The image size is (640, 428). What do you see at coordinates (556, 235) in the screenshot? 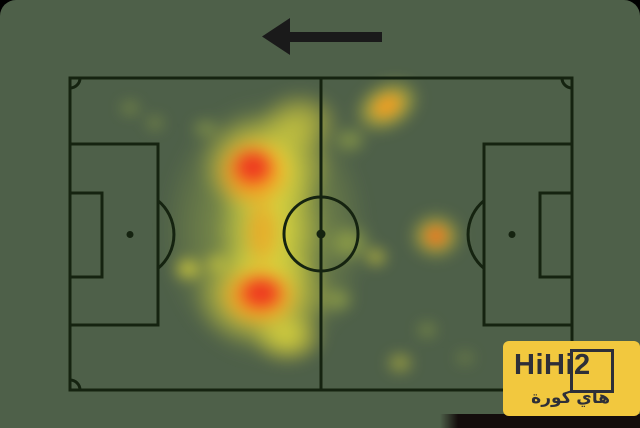
I see `right-goal-area` at bounding box center [556, 235].